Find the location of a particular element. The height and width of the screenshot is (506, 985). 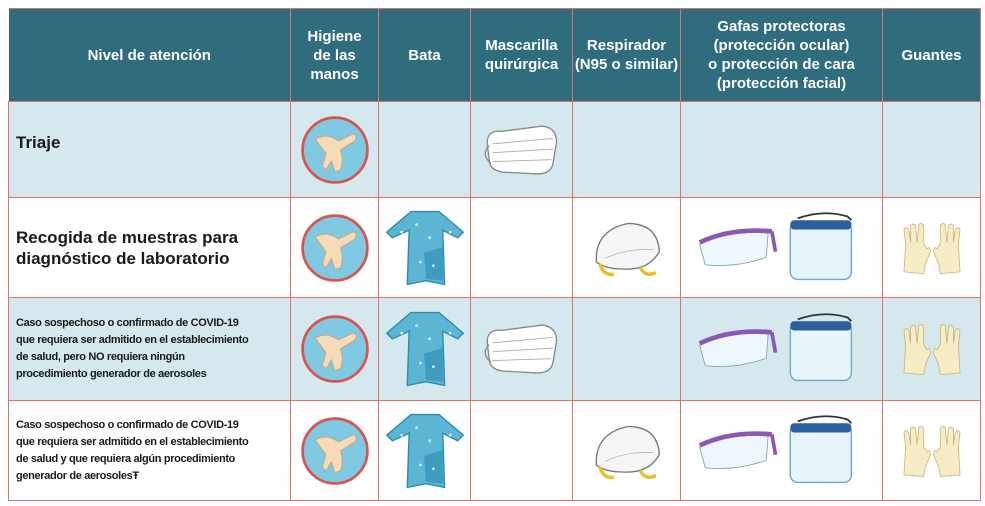

text-line: Triaje is located at coordinates (38, 142).